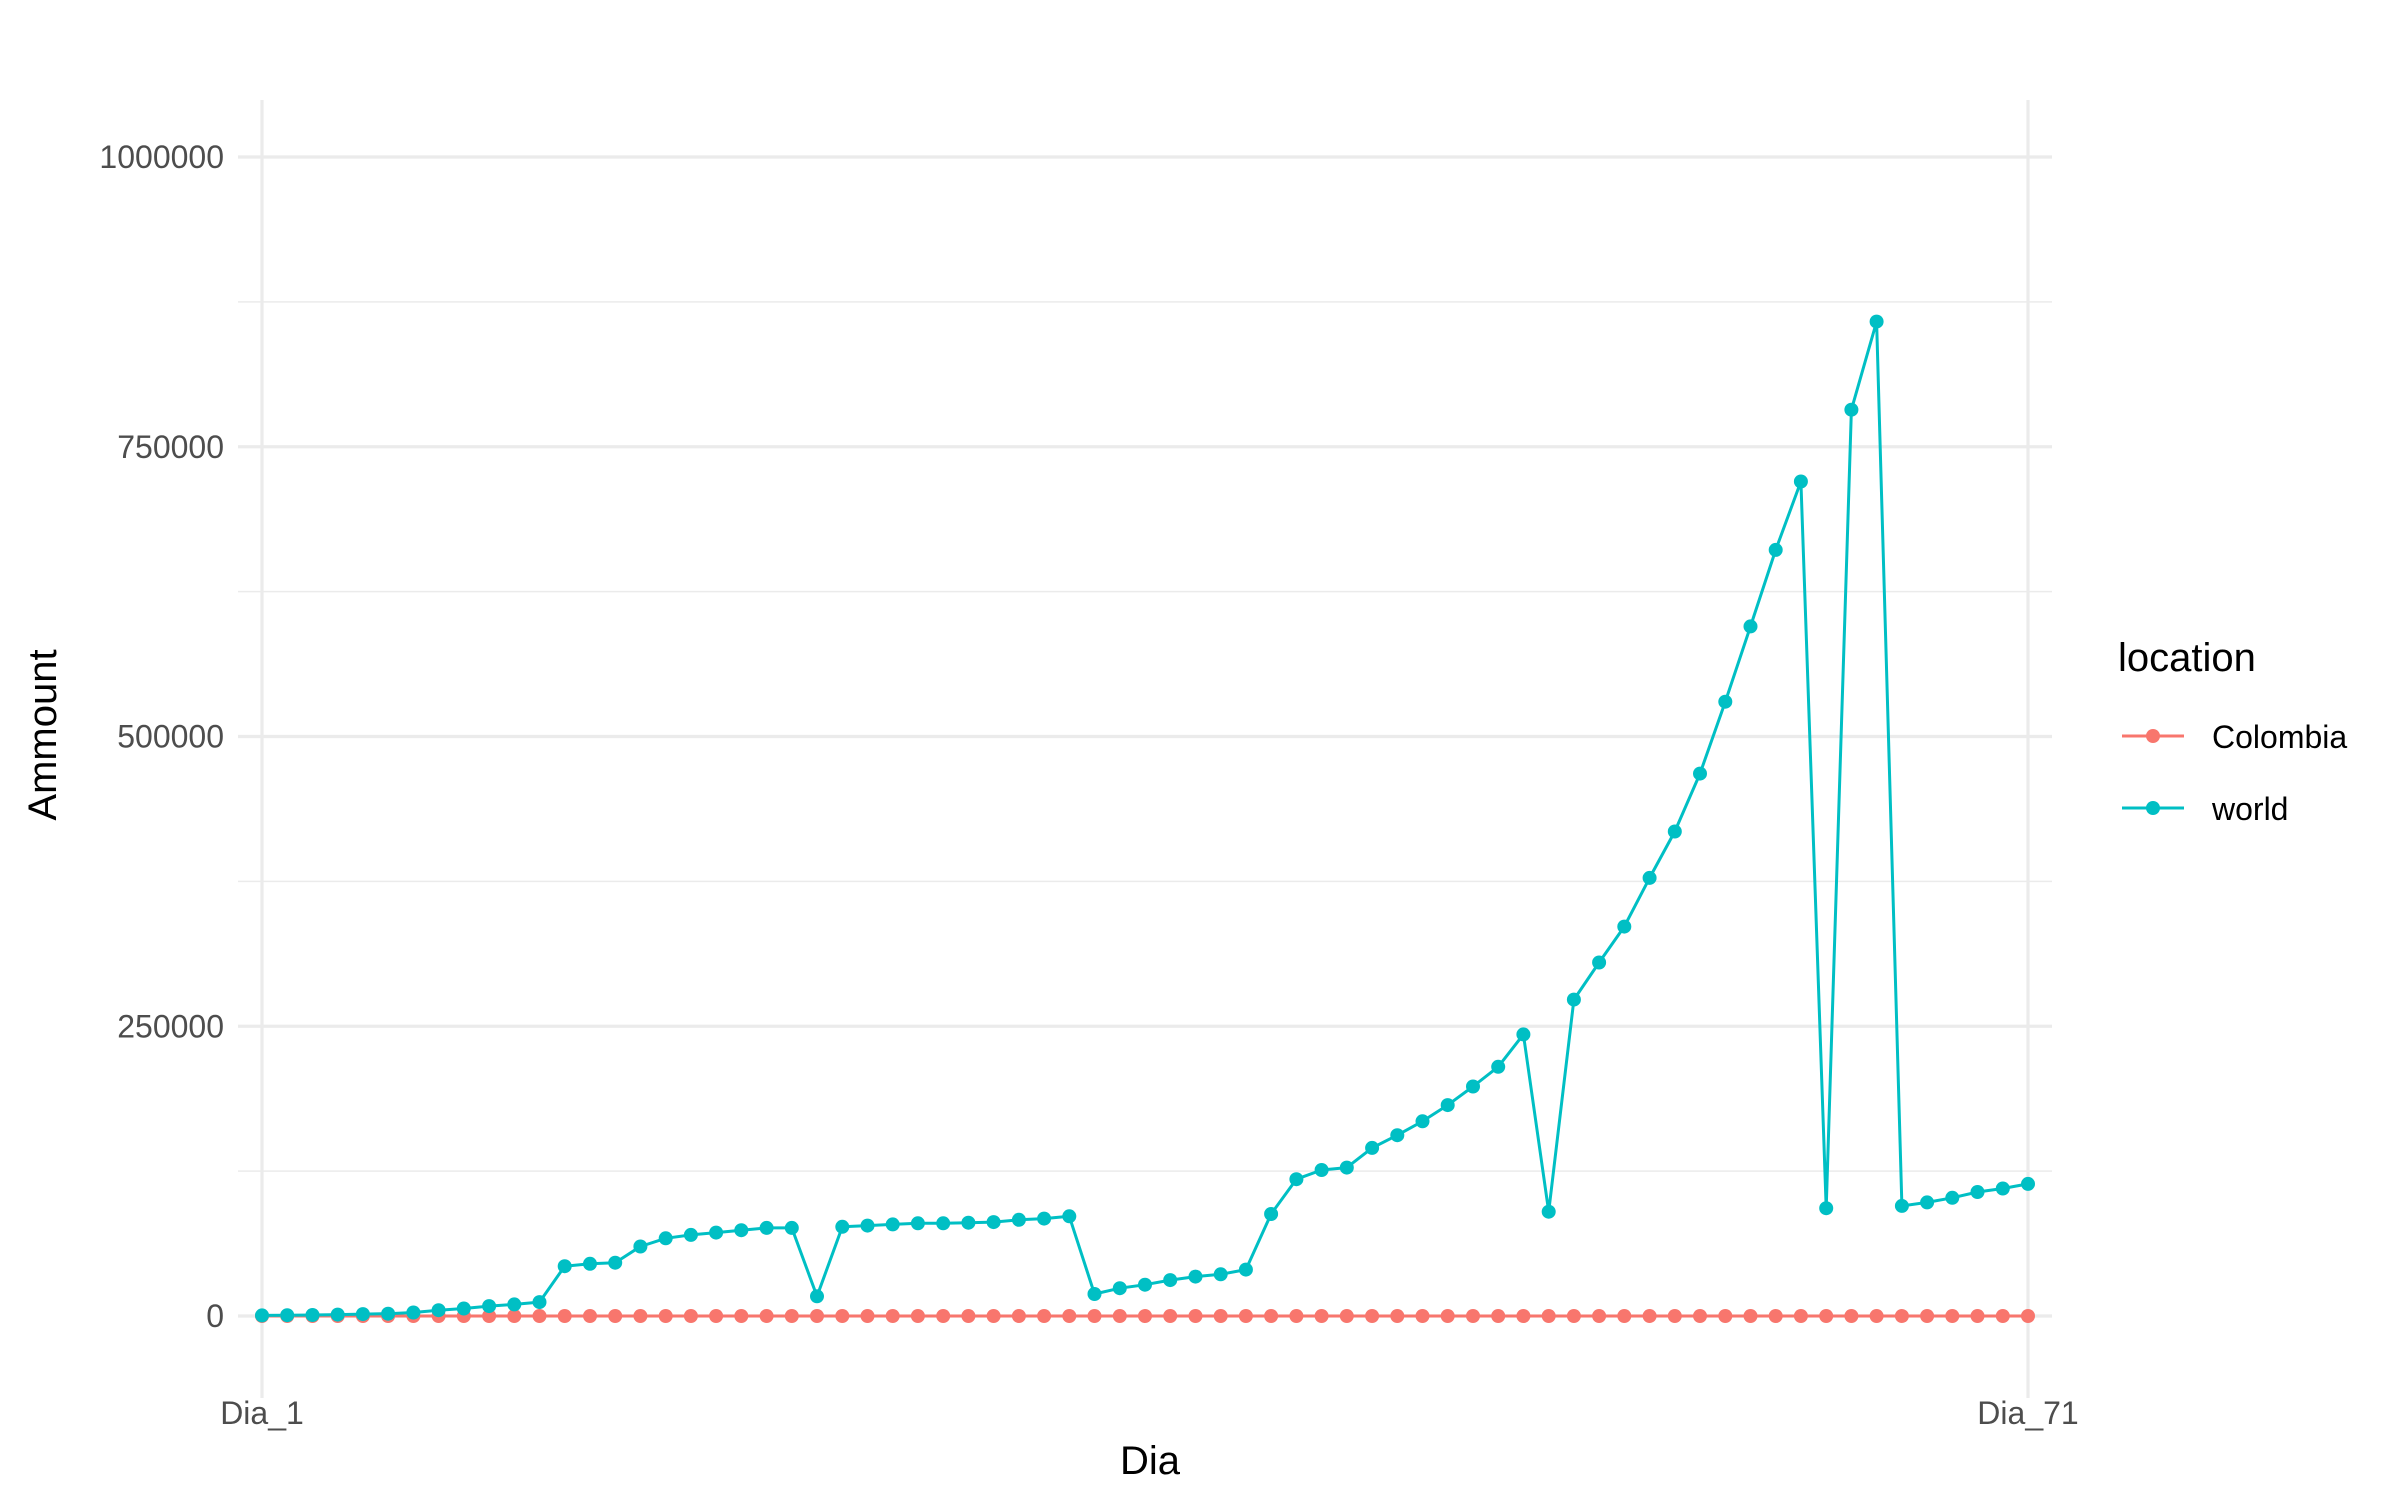  I want to click on y-axis-ticks: 0 250000 500000 750000 1000000, so click(161, 736).